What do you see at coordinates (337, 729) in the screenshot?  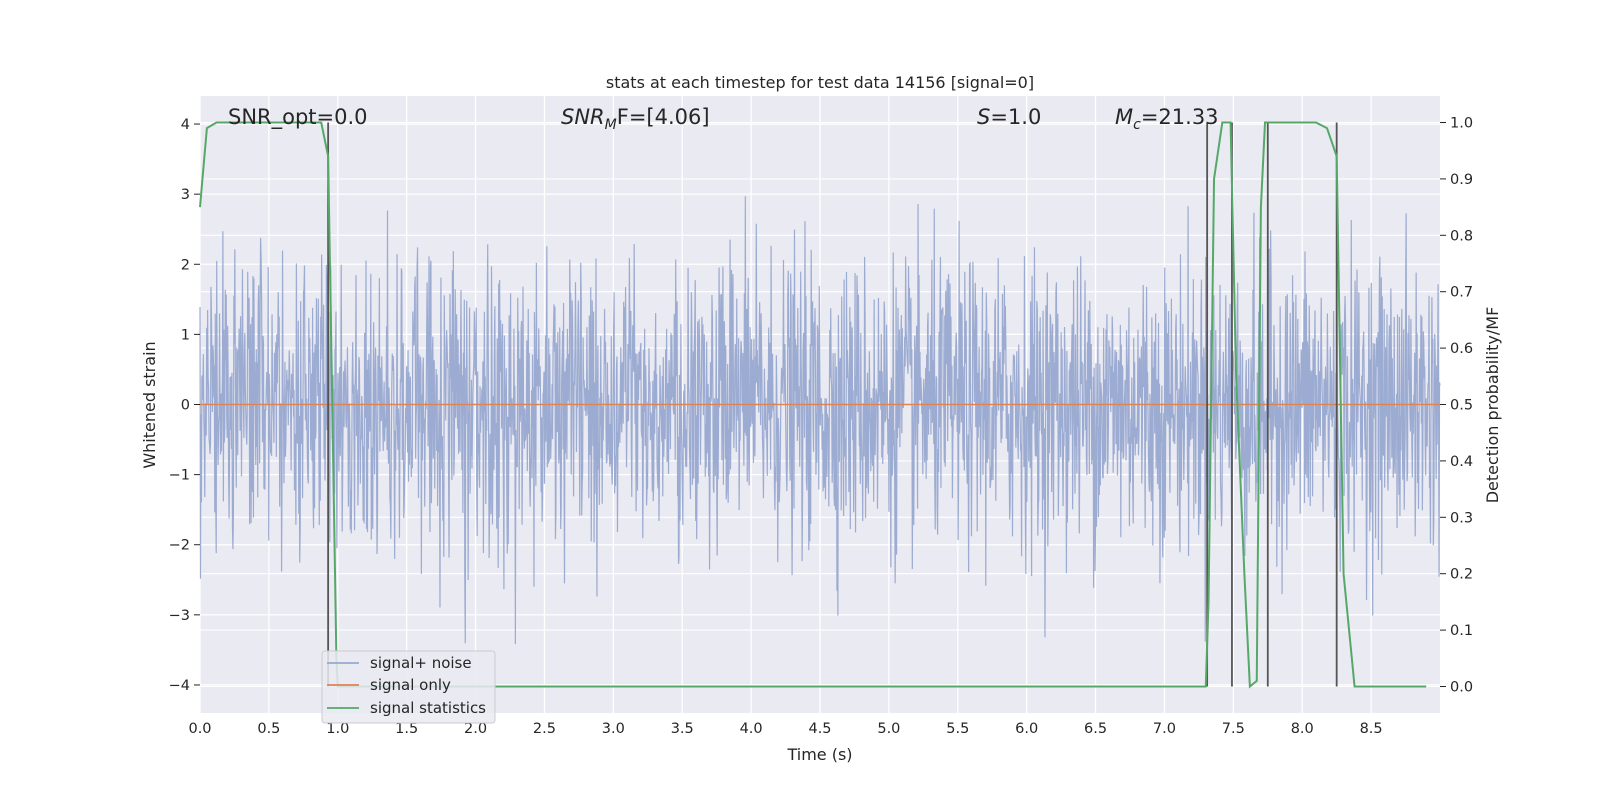 I see `x-tick-label: 1.0` at bounding box center [337, 729].